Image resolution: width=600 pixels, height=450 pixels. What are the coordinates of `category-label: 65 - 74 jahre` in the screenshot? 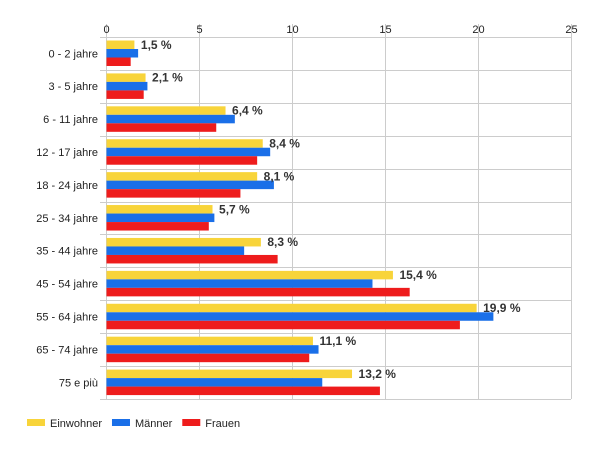 It's located at (67, 350).